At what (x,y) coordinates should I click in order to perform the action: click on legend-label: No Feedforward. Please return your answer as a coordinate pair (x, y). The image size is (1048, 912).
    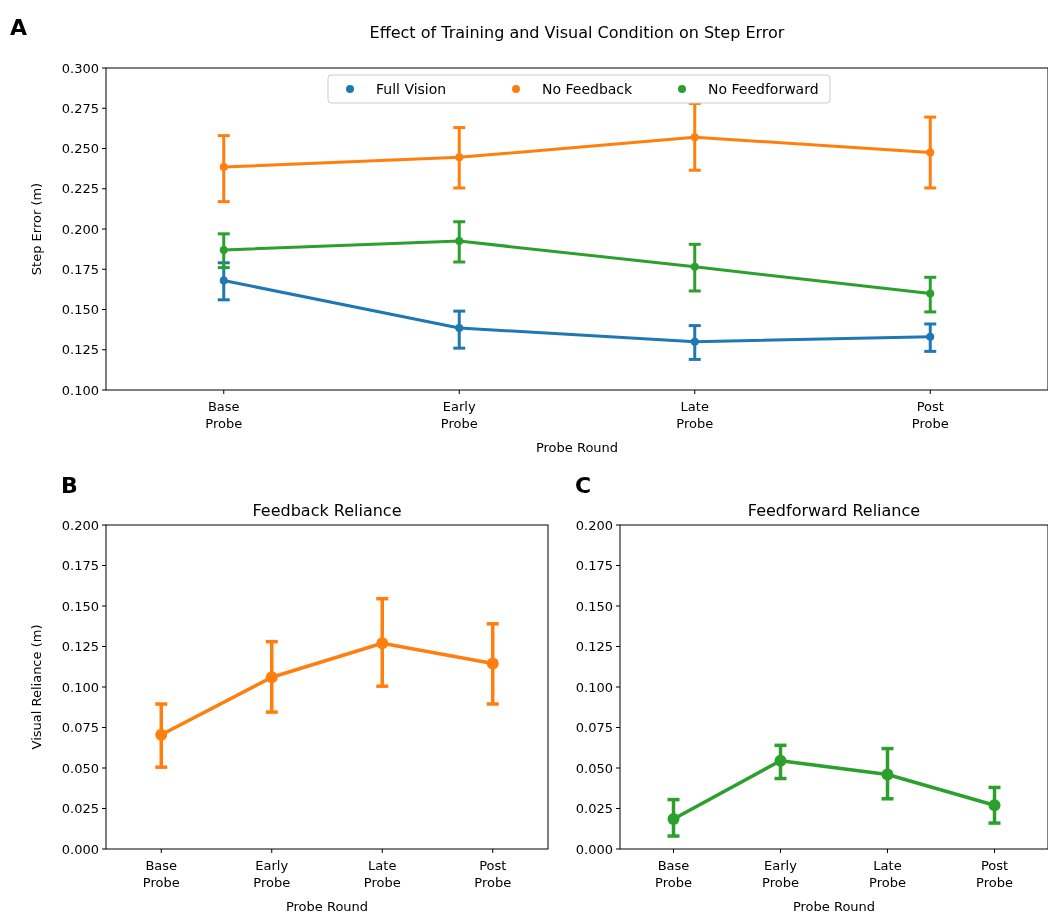
    Looking at the image, I should click on (763, 88).